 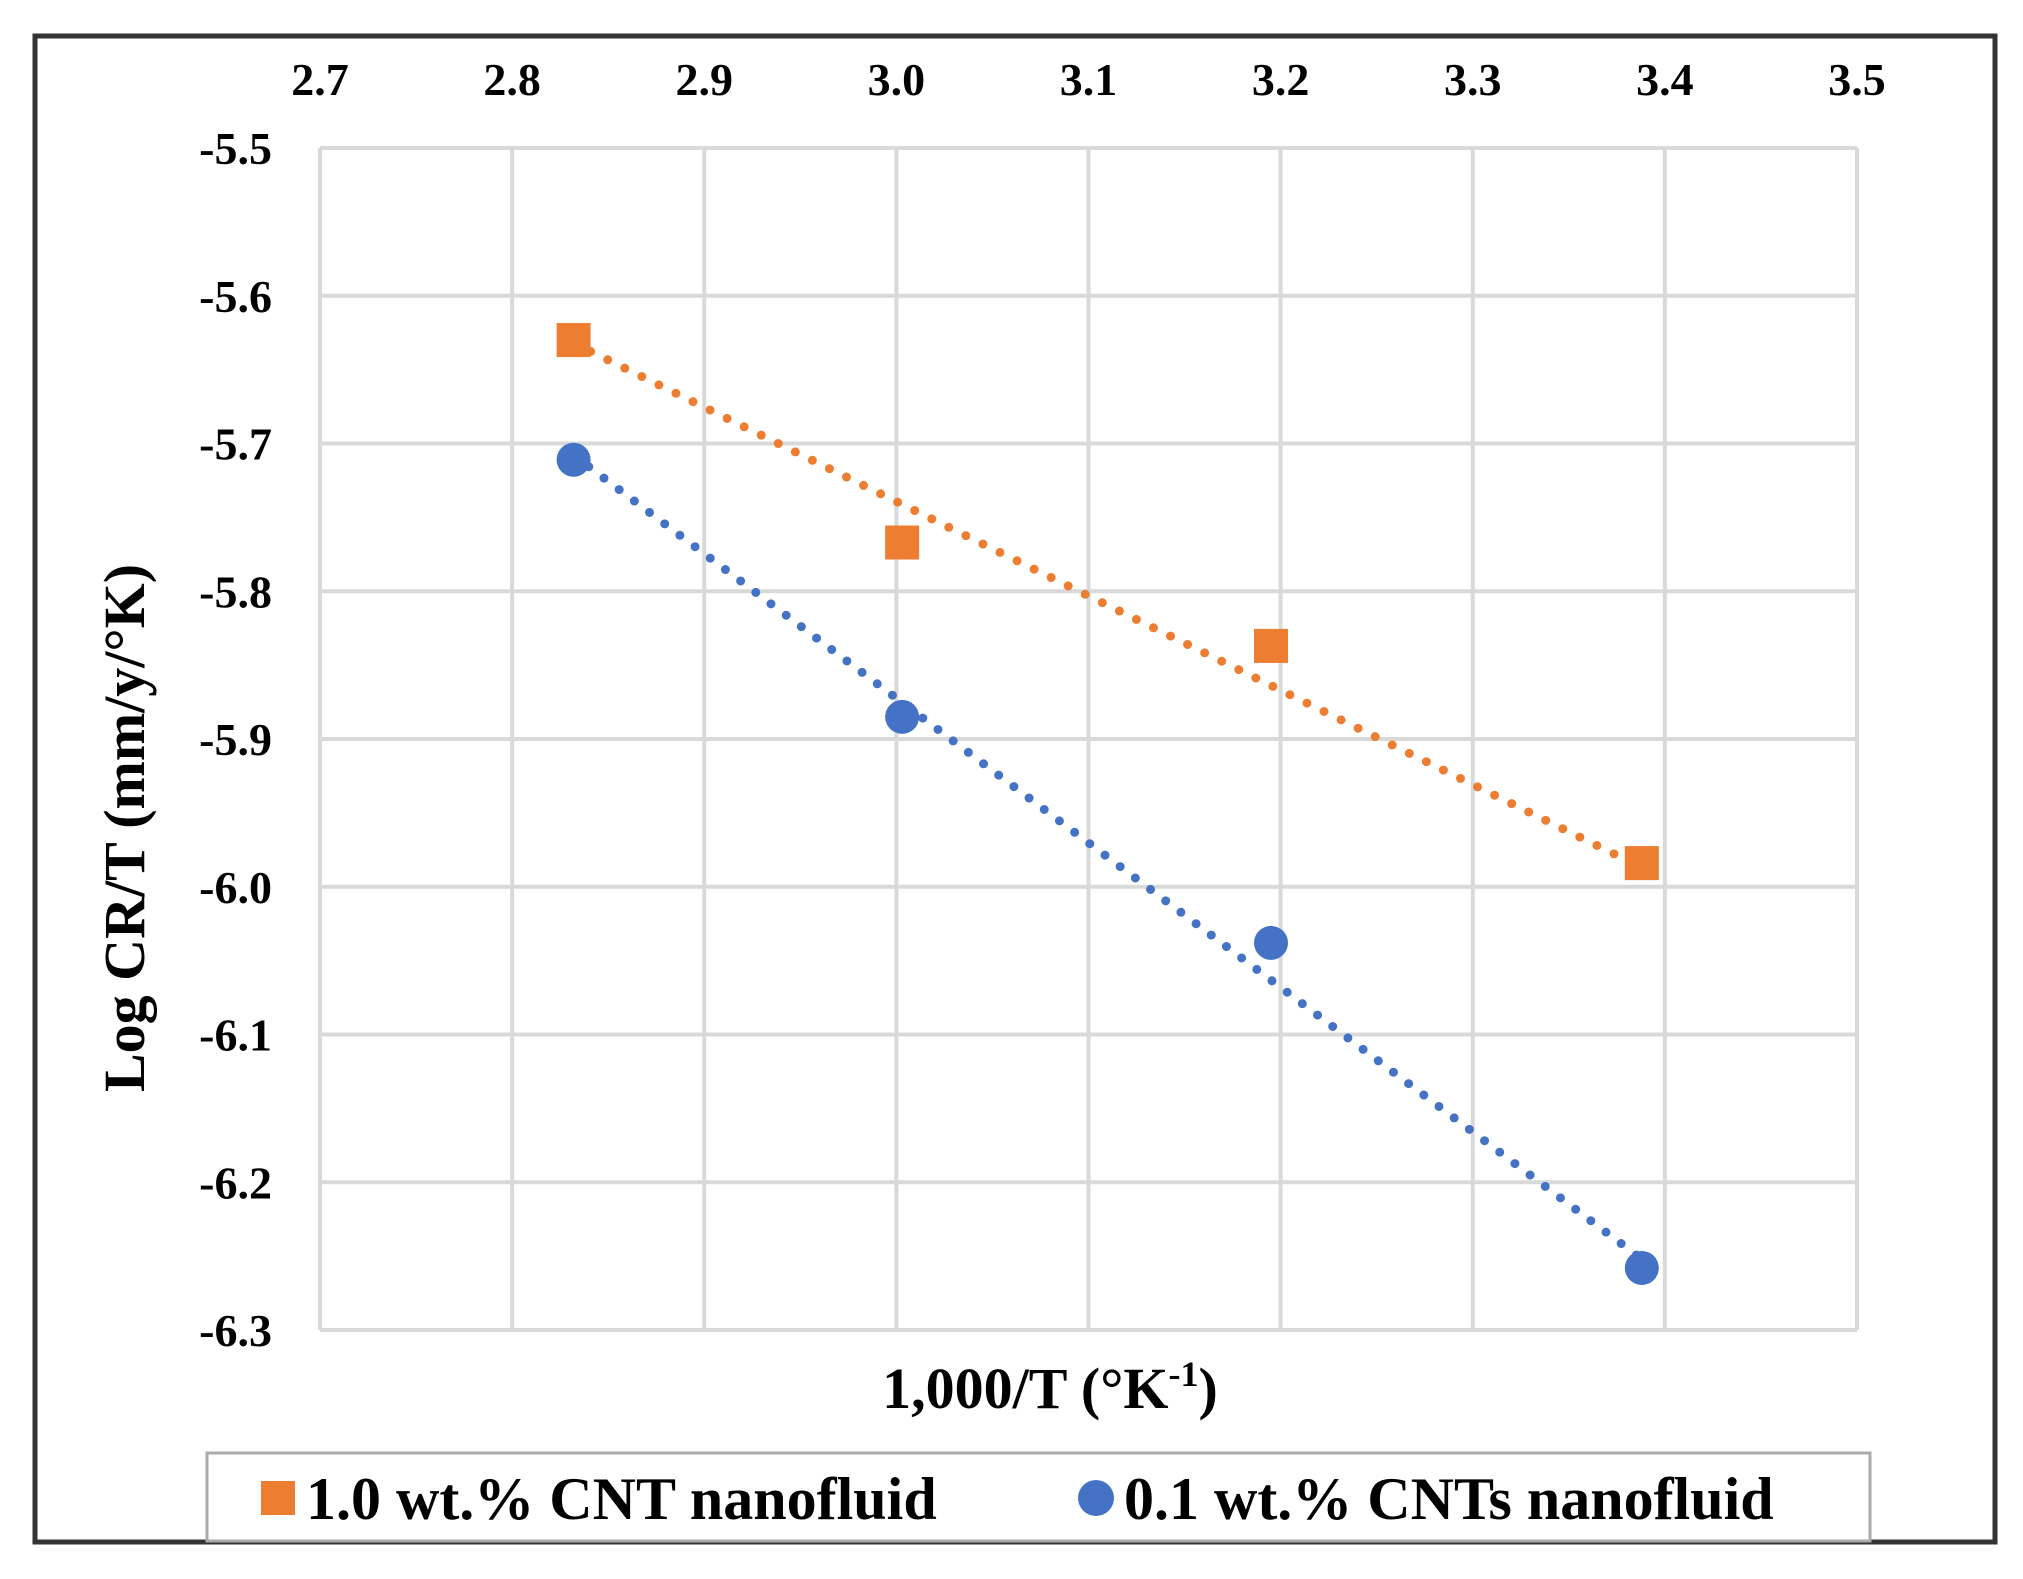 What do you see at coordinates (705, 79) in the screenshot?
I see `x-tick-label: 2.9` at bounding box center [705, 79].